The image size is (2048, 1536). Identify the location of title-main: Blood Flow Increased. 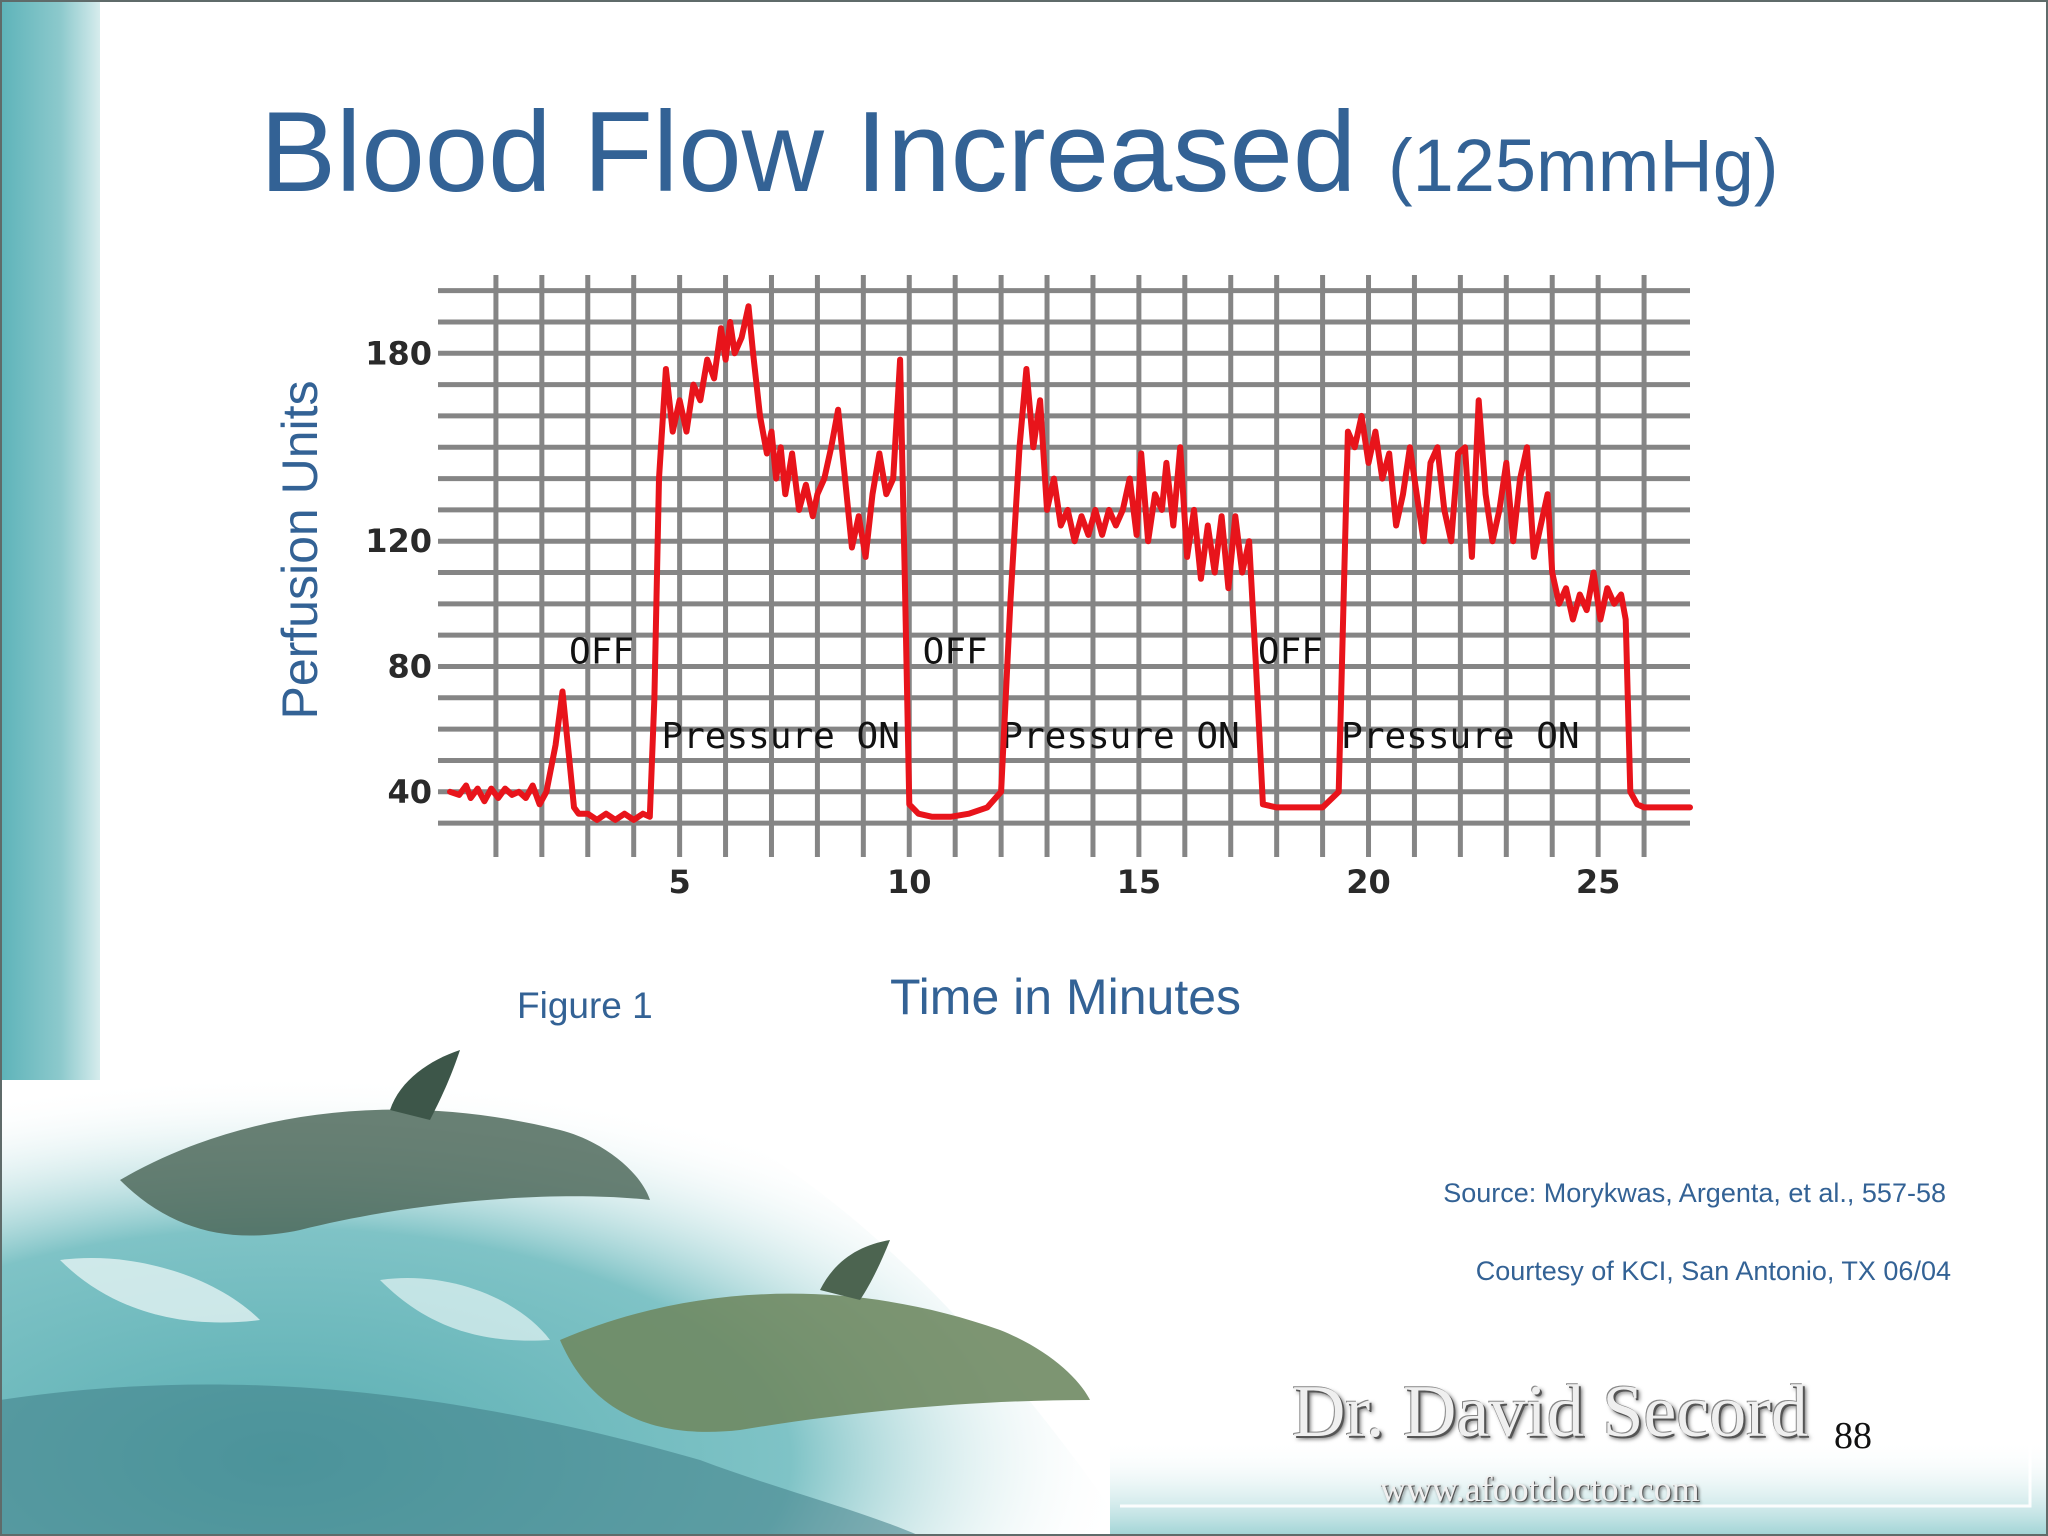
(808, 152).